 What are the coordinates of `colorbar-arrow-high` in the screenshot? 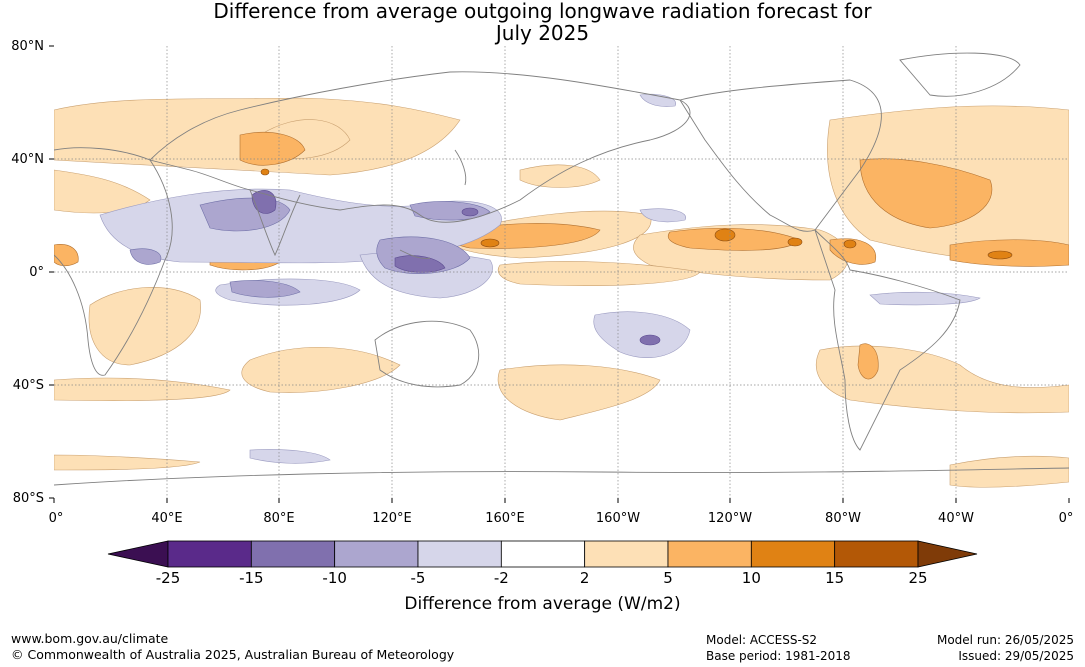 It's located at (947, 554).